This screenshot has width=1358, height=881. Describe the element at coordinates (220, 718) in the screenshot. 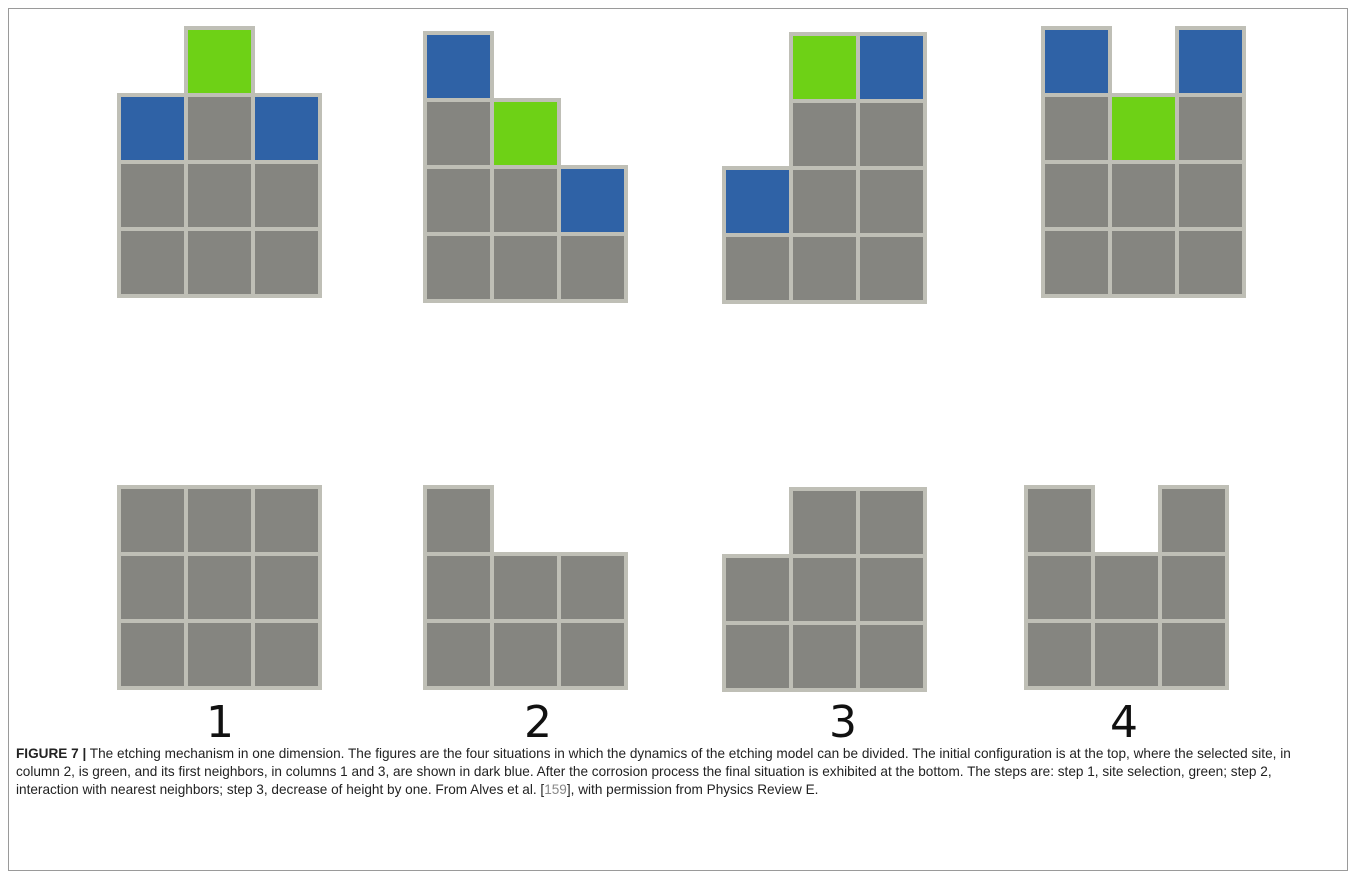

I see `panel-label: 1` at that location.